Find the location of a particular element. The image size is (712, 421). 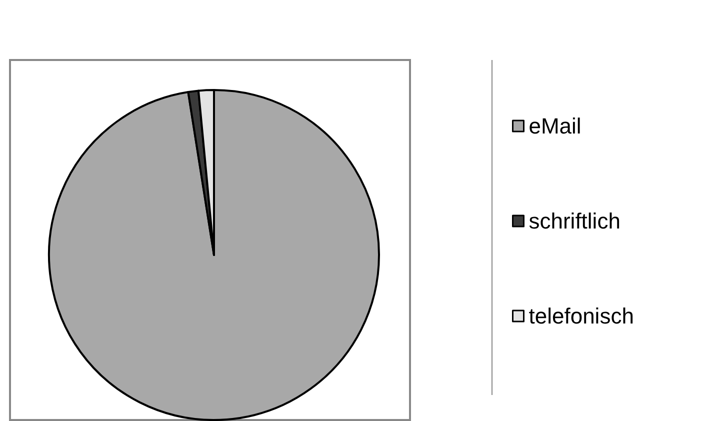

legend-label: eMail is located at coordinates (555, 126).